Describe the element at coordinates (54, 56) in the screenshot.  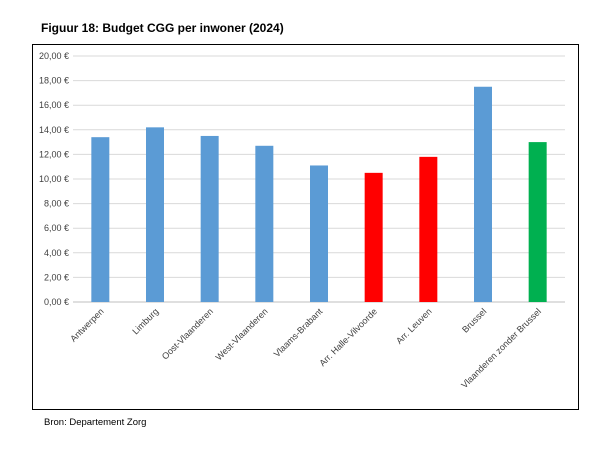
I see `y-tick-label: 20,00 €` at that location.